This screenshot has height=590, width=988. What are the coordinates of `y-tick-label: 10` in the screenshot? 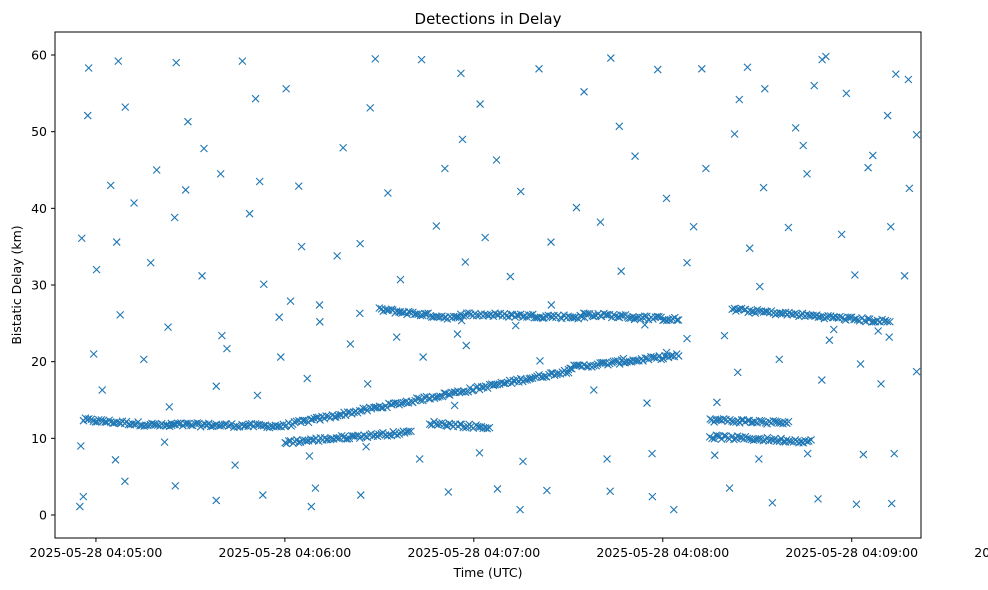 It's located at (39, 438).